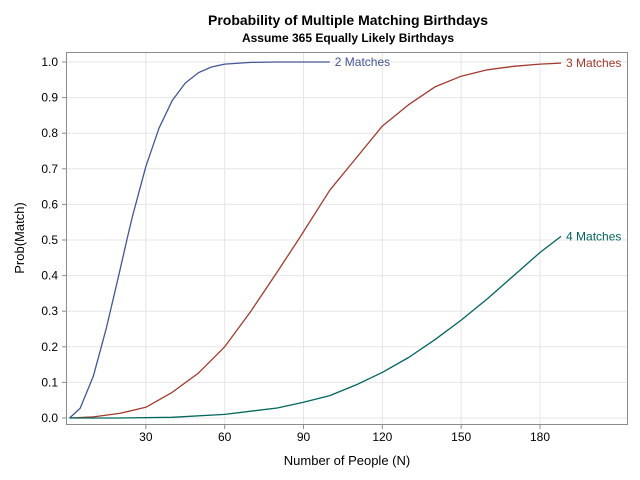  Describe the element at coordinates (49, 62) in the screenshot. I see `y-tick-label: 1.0` at that location.